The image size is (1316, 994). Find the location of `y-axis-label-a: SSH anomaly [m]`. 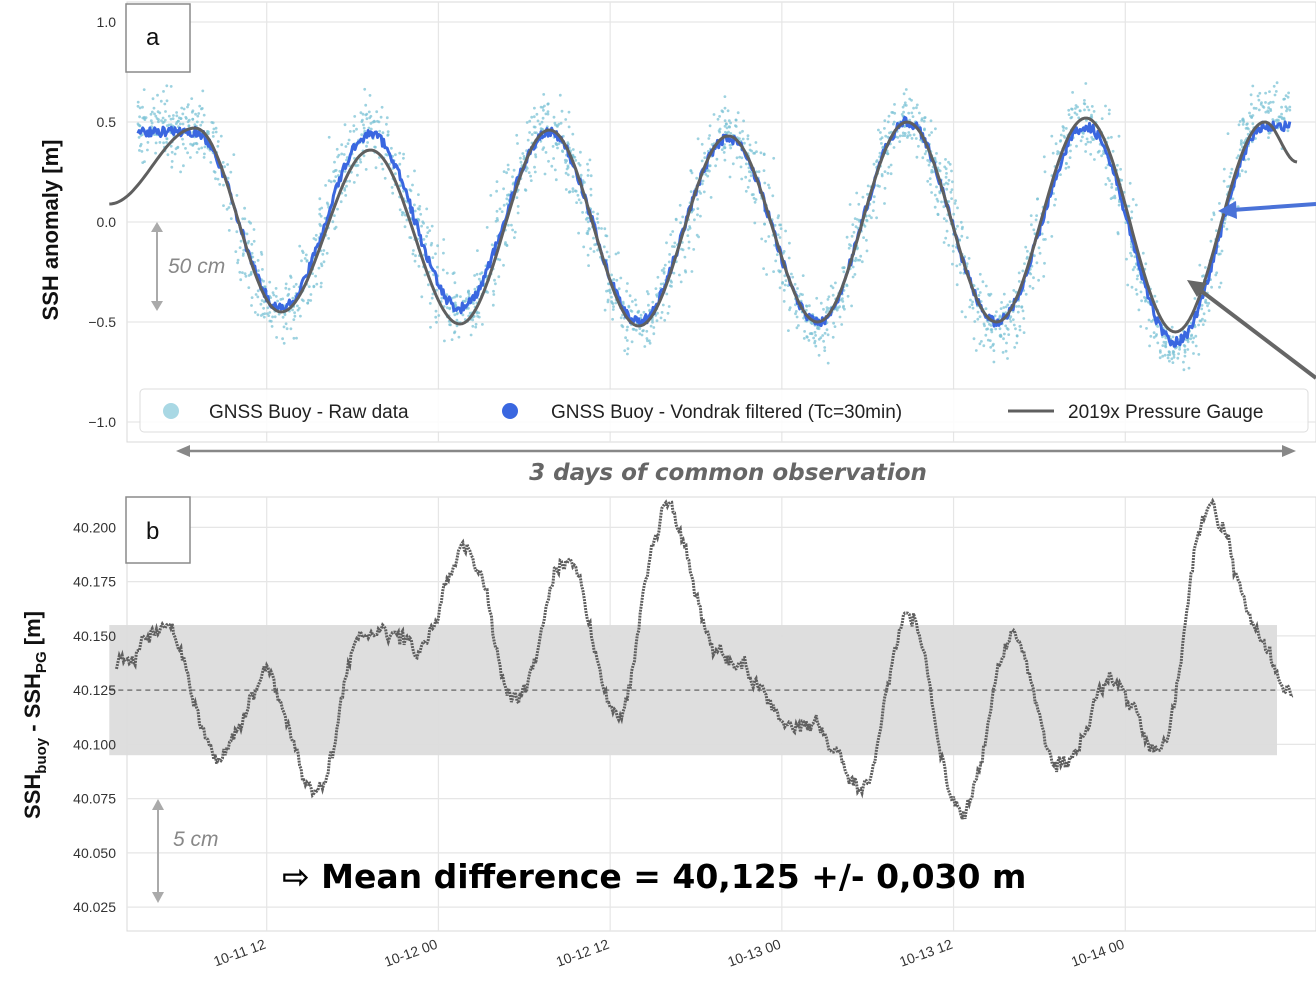

y-axis-label-a: SSH anomaly [m] is located at coordinates (50, 230).